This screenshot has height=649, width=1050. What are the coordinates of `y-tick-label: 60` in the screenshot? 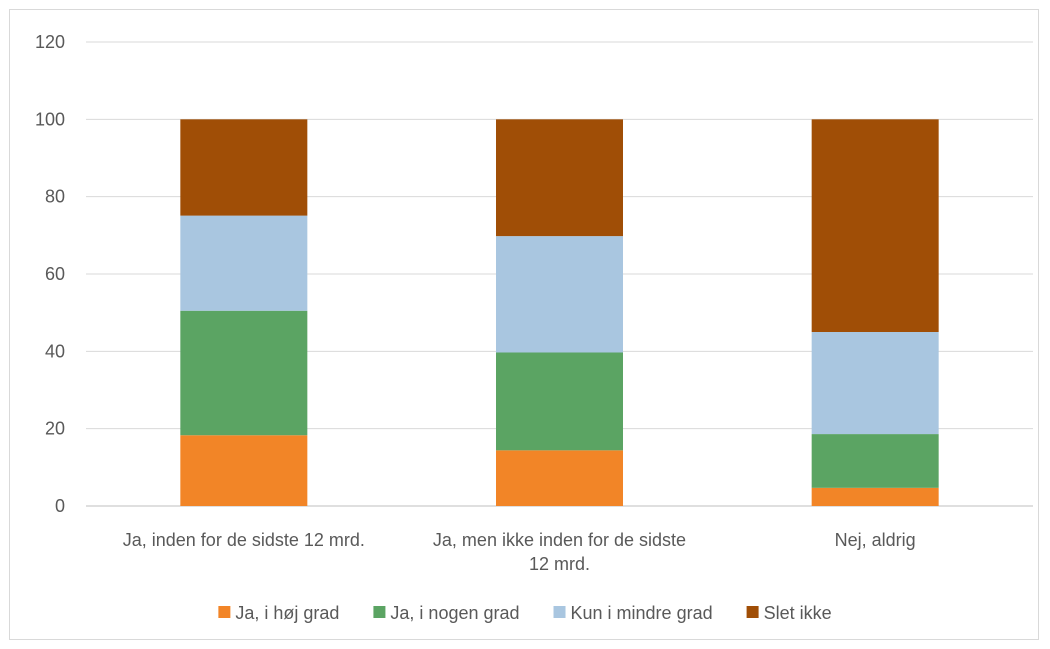 It's located at (55, 274).